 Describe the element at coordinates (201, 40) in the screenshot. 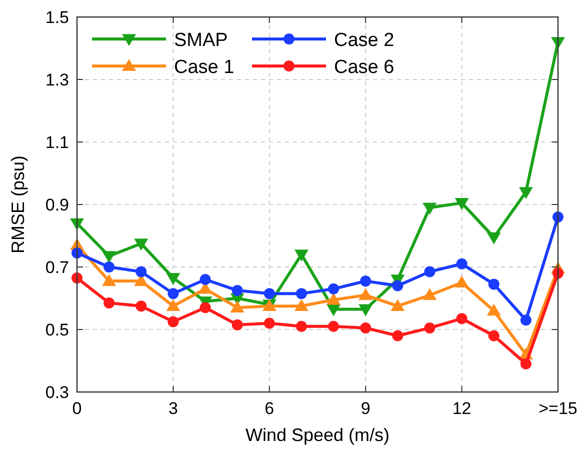

I see `legend-label: SMAP` at that location.